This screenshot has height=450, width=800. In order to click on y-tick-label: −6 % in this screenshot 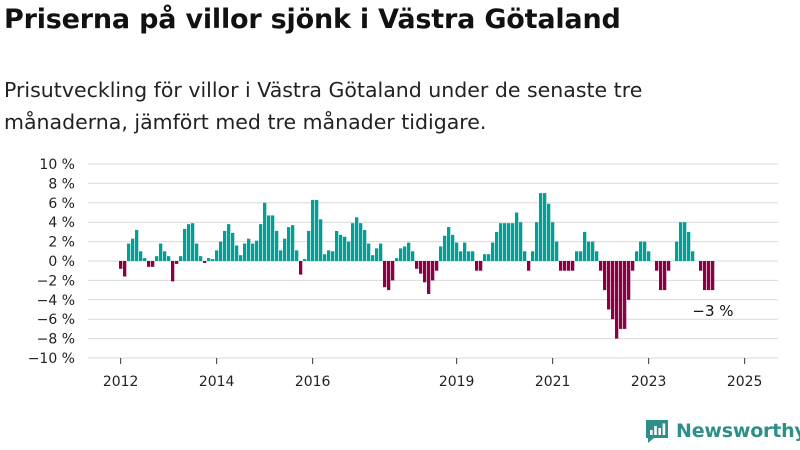, I will do `click(56, 320)`.